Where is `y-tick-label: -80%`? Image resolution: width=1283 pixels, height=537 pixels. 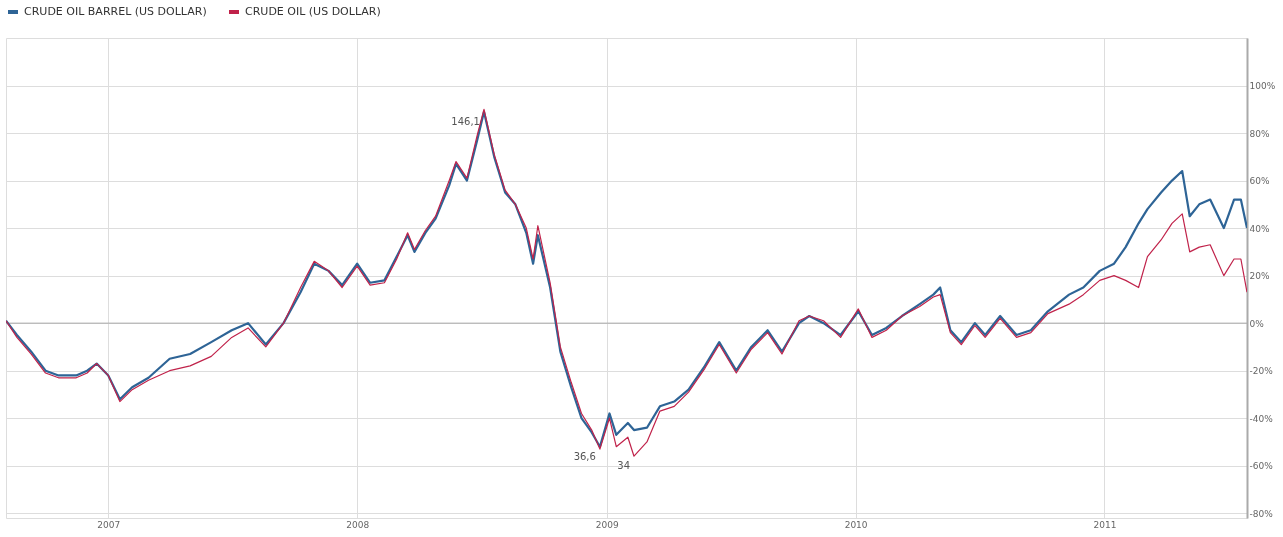
y-tick-label: -80% is located at coordinates (1261, 513).